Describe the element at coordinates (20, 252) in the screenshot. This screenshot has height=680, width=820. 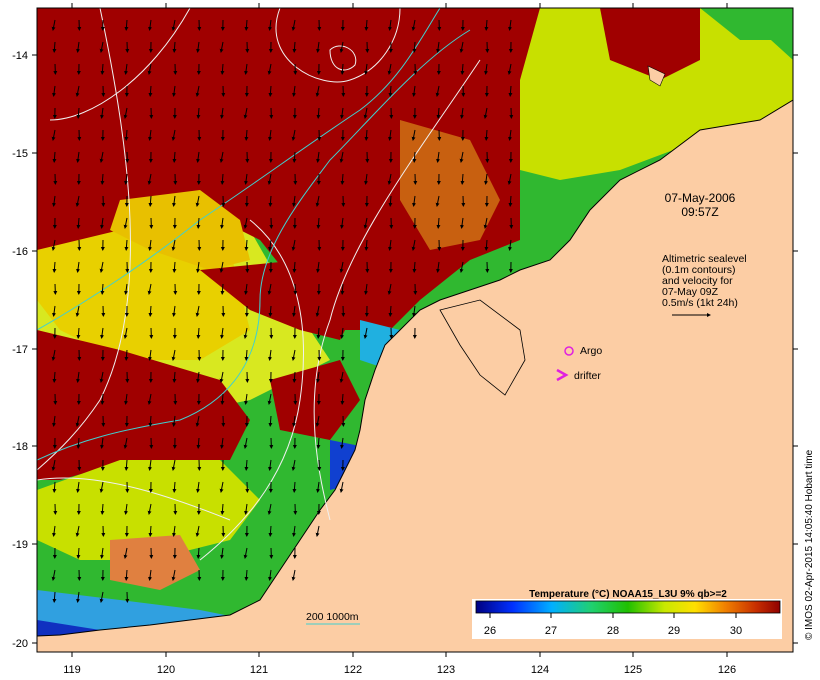
I see `lat-label: -16` at that location.